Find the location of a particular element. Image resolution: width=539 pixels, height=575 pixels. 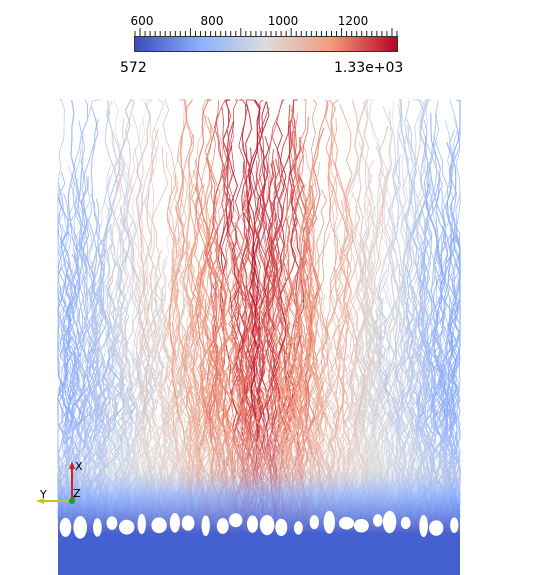

x-axis-label: X is located at coordinates (79, 466).